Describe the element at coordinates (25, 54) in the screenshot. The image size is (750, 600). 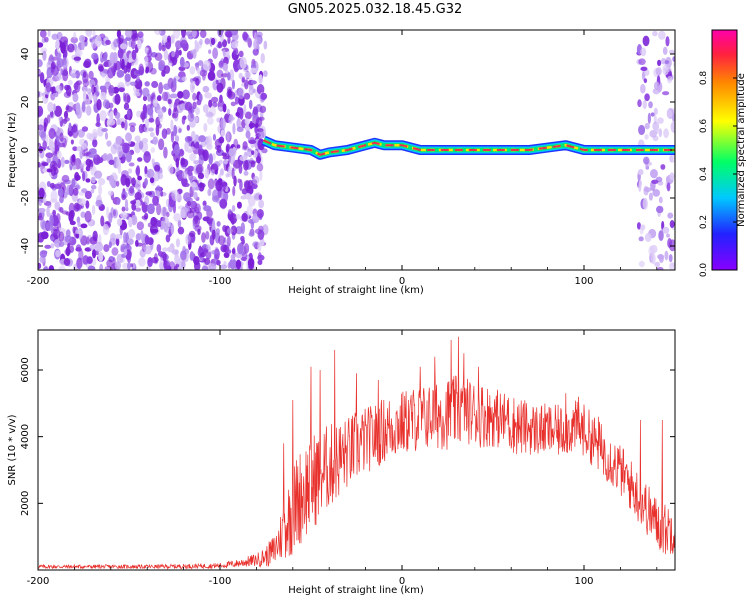
I see `spectrogram-y-tick-label: 40` at that location.